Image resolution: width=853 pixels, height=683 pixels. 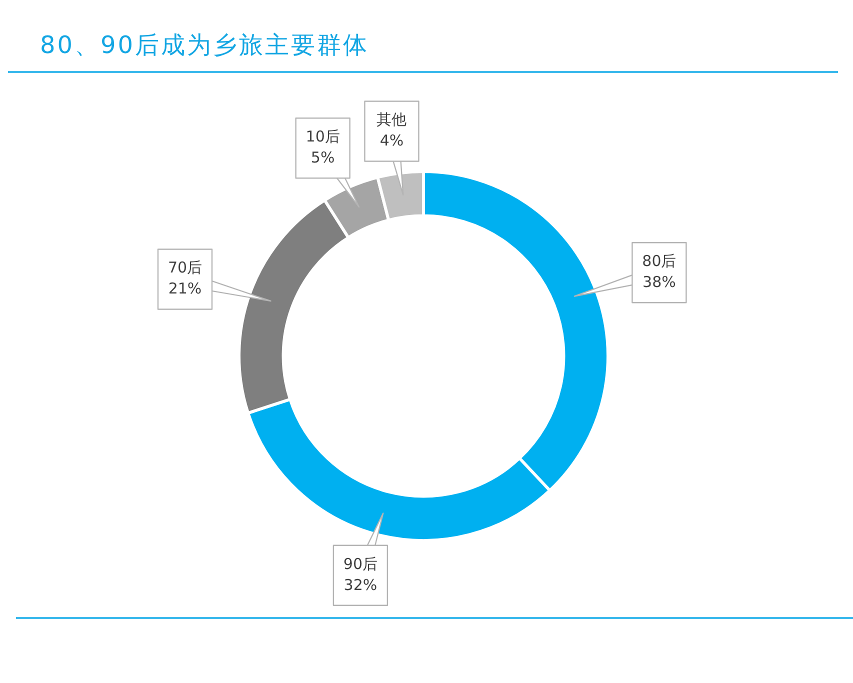 I want to click on slice-label: 其他, so click(x=391, y=119).